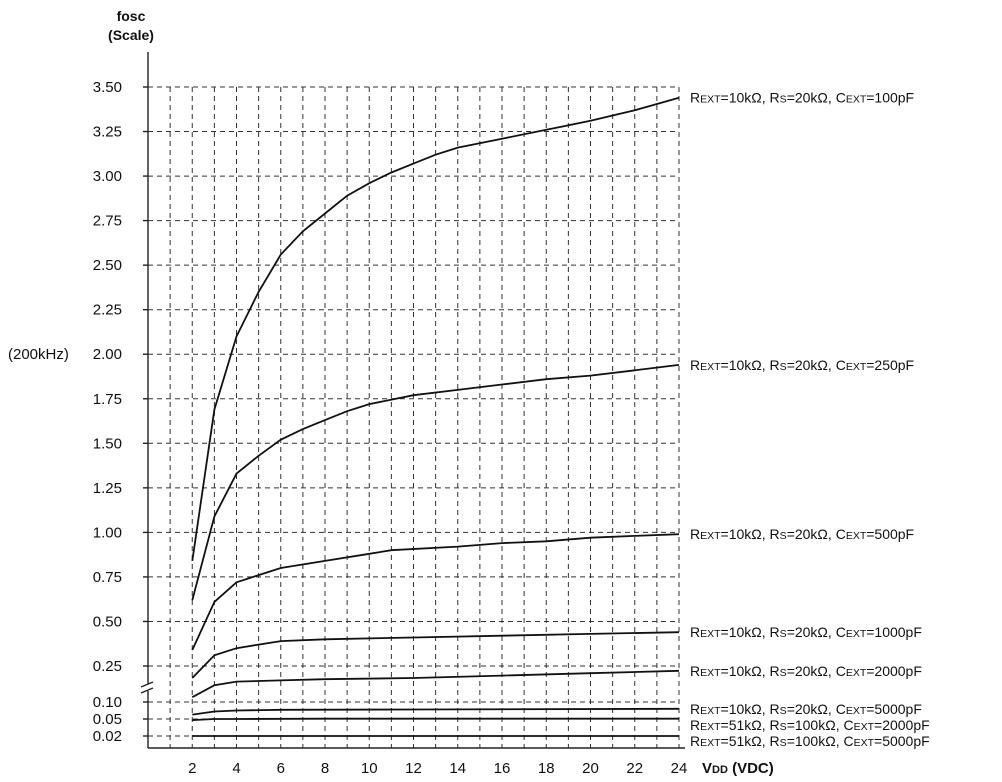 The height and width of the screenshot is (782, 1002). What do you see at coordinates (107, 621) in the screenshot?
I see `y-tick-label: 0.50` at bounding box center [107, 621].